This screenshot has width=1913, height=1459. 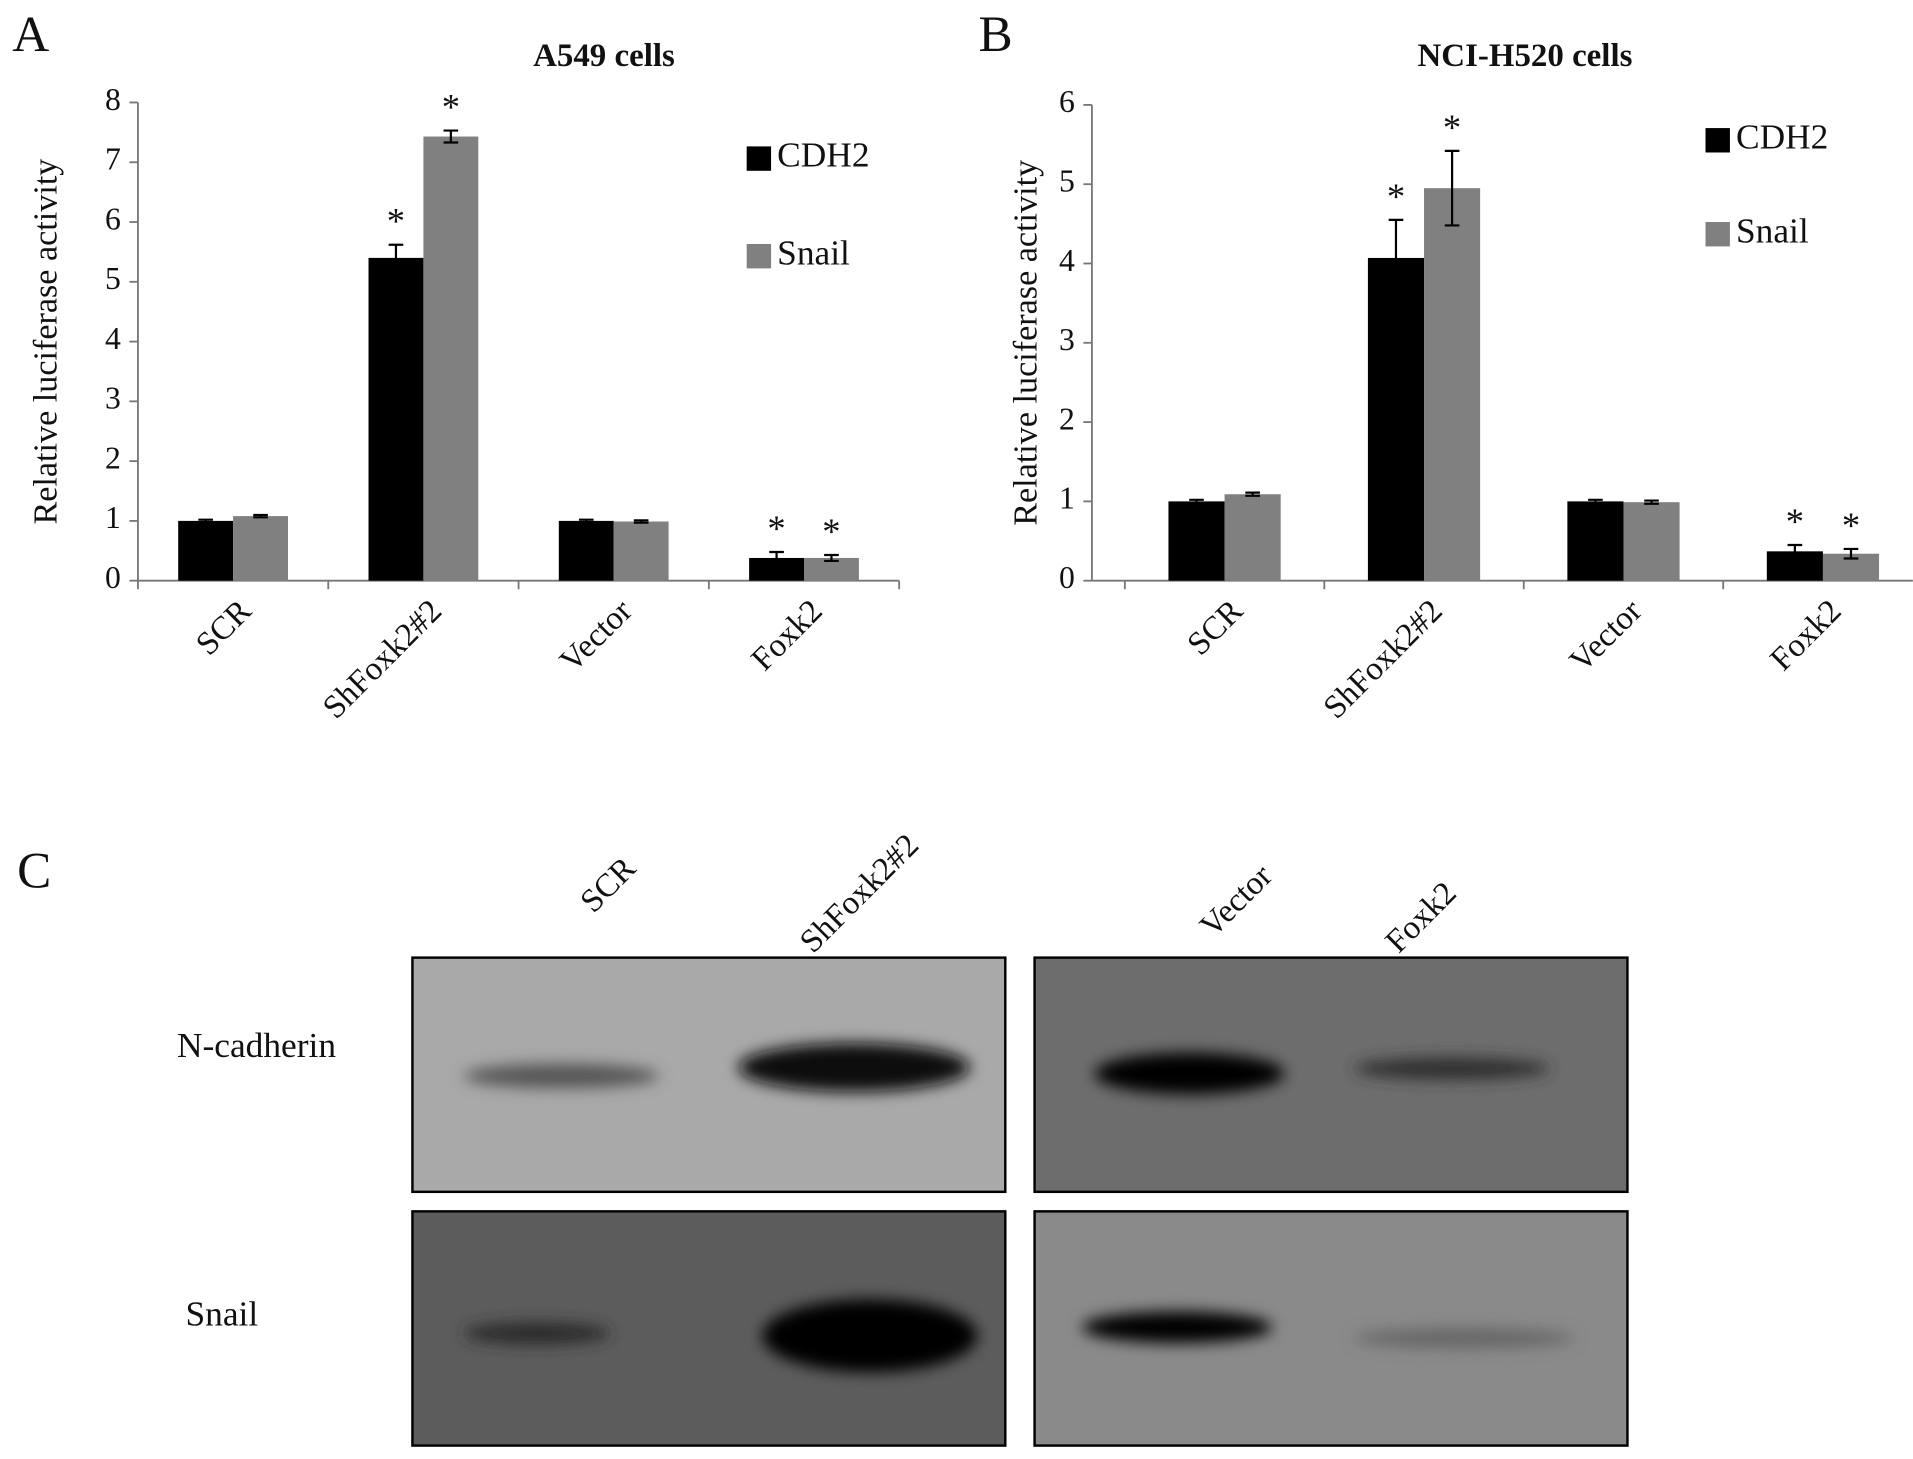 I want to click on chart-title: NCI-H520 cells, so click(x=1525, y=56).